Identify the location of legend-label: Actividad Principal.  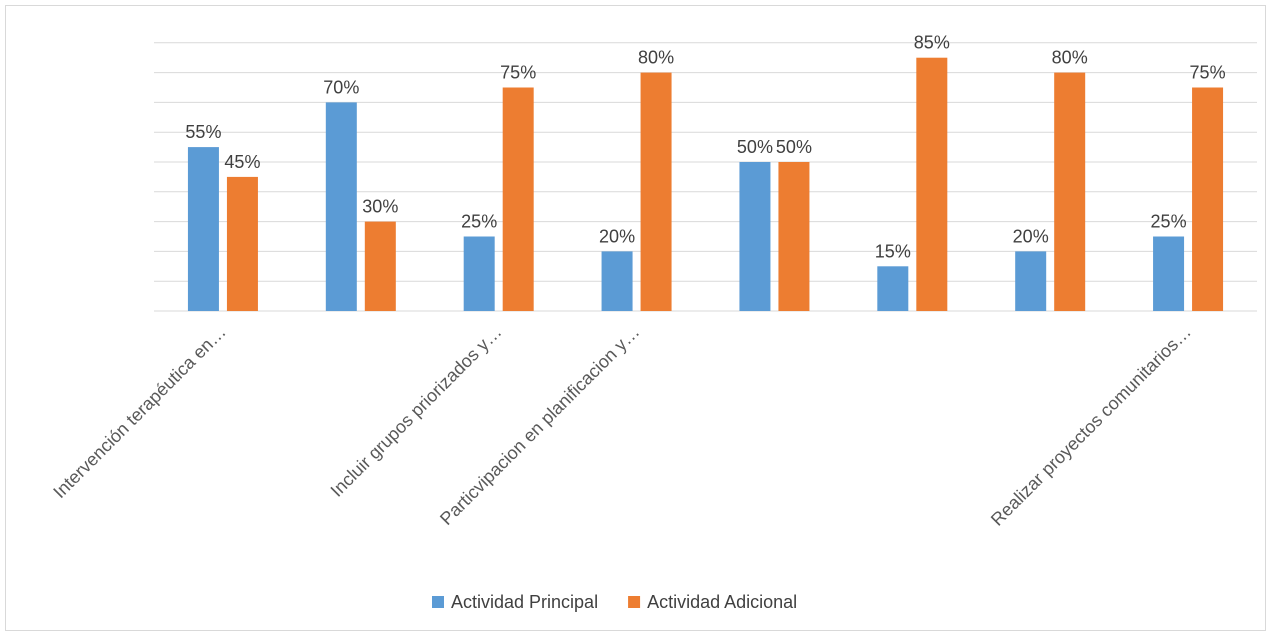
(524, 602).